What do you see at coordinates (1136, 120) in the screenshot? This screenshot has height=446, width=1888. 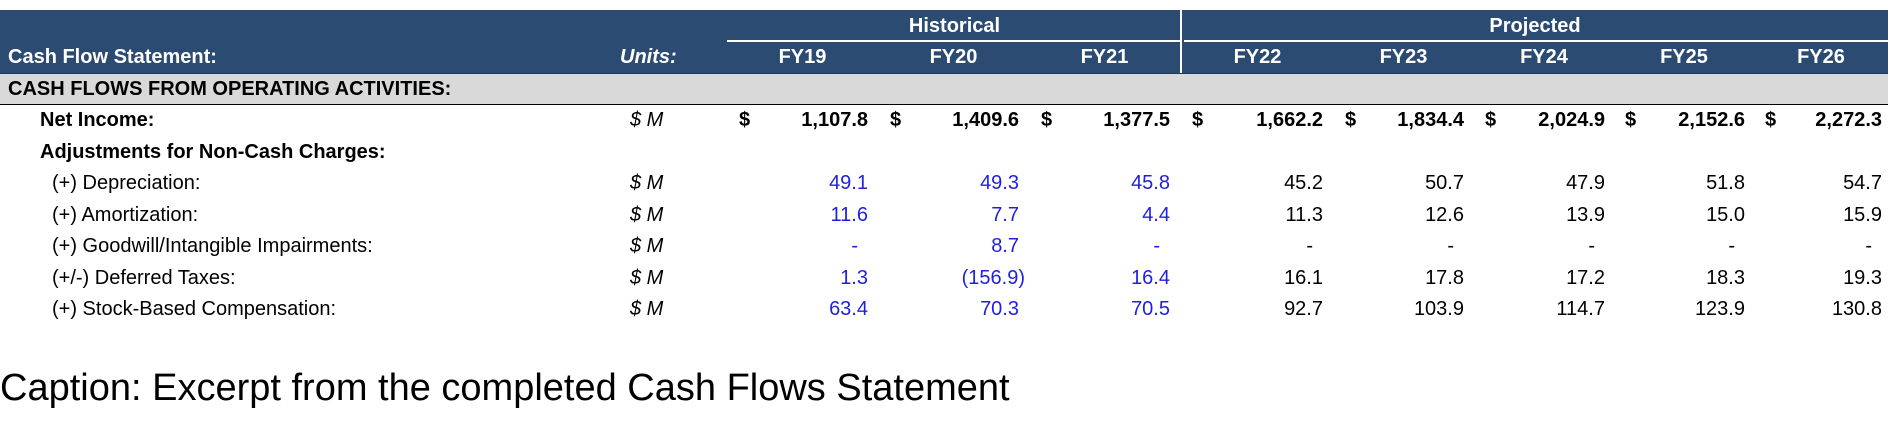 I see `value-cell: 1,377.5` at bounding box center [1136, 120].